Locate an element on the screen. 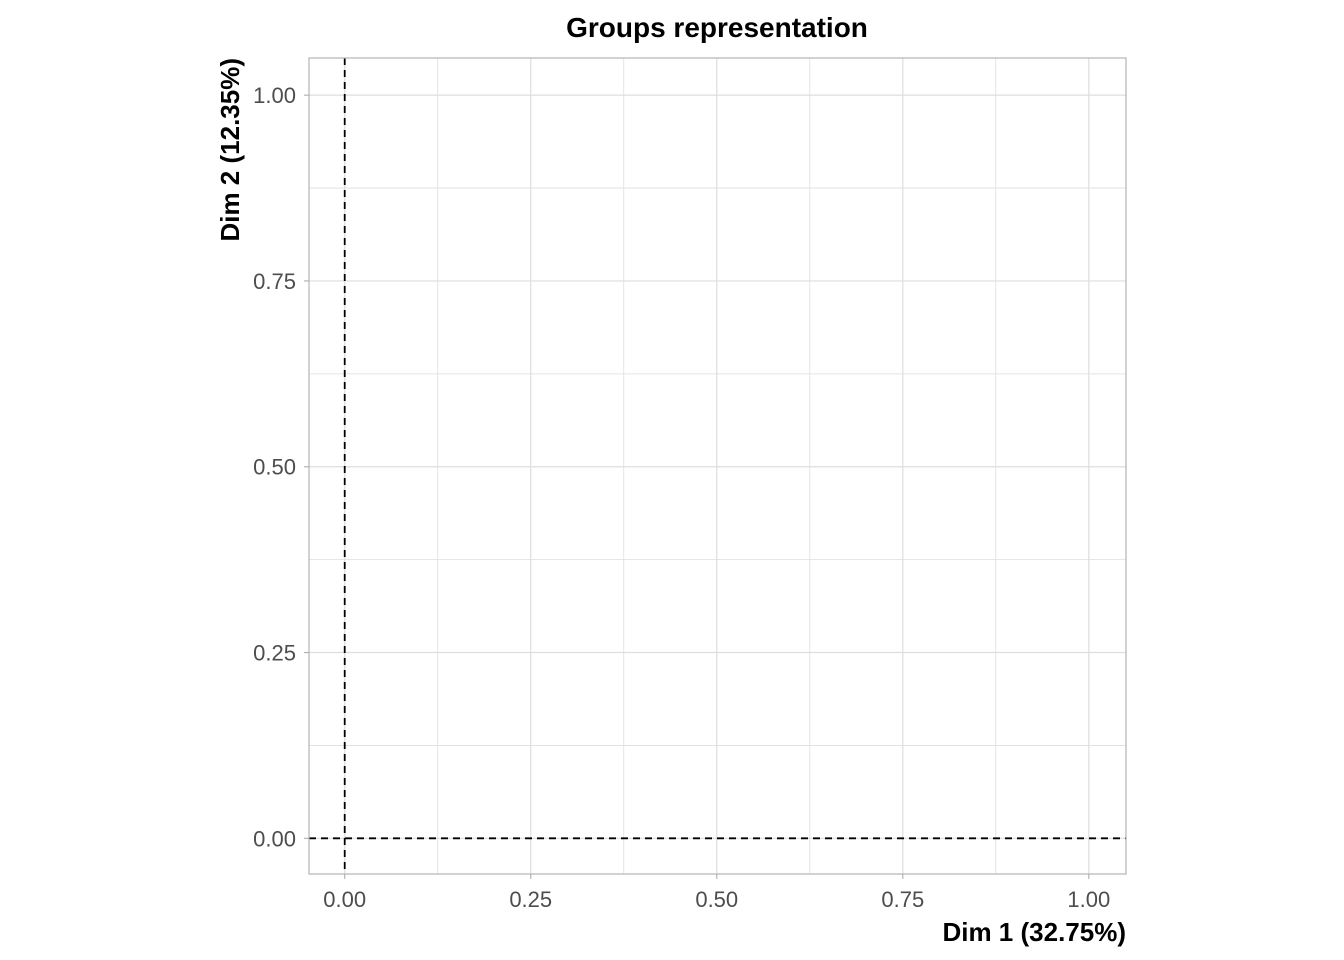 The height and width of the screenshot is (960, 1344). y-tick-label: 1.00 is located at coordinates (274, 95).